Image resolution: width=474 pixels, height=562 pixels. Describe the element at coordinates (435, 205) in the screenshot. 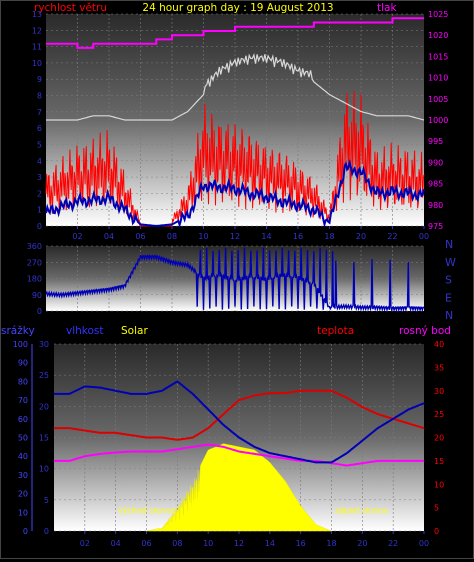

I see `y-tick-label: 980` at that location.